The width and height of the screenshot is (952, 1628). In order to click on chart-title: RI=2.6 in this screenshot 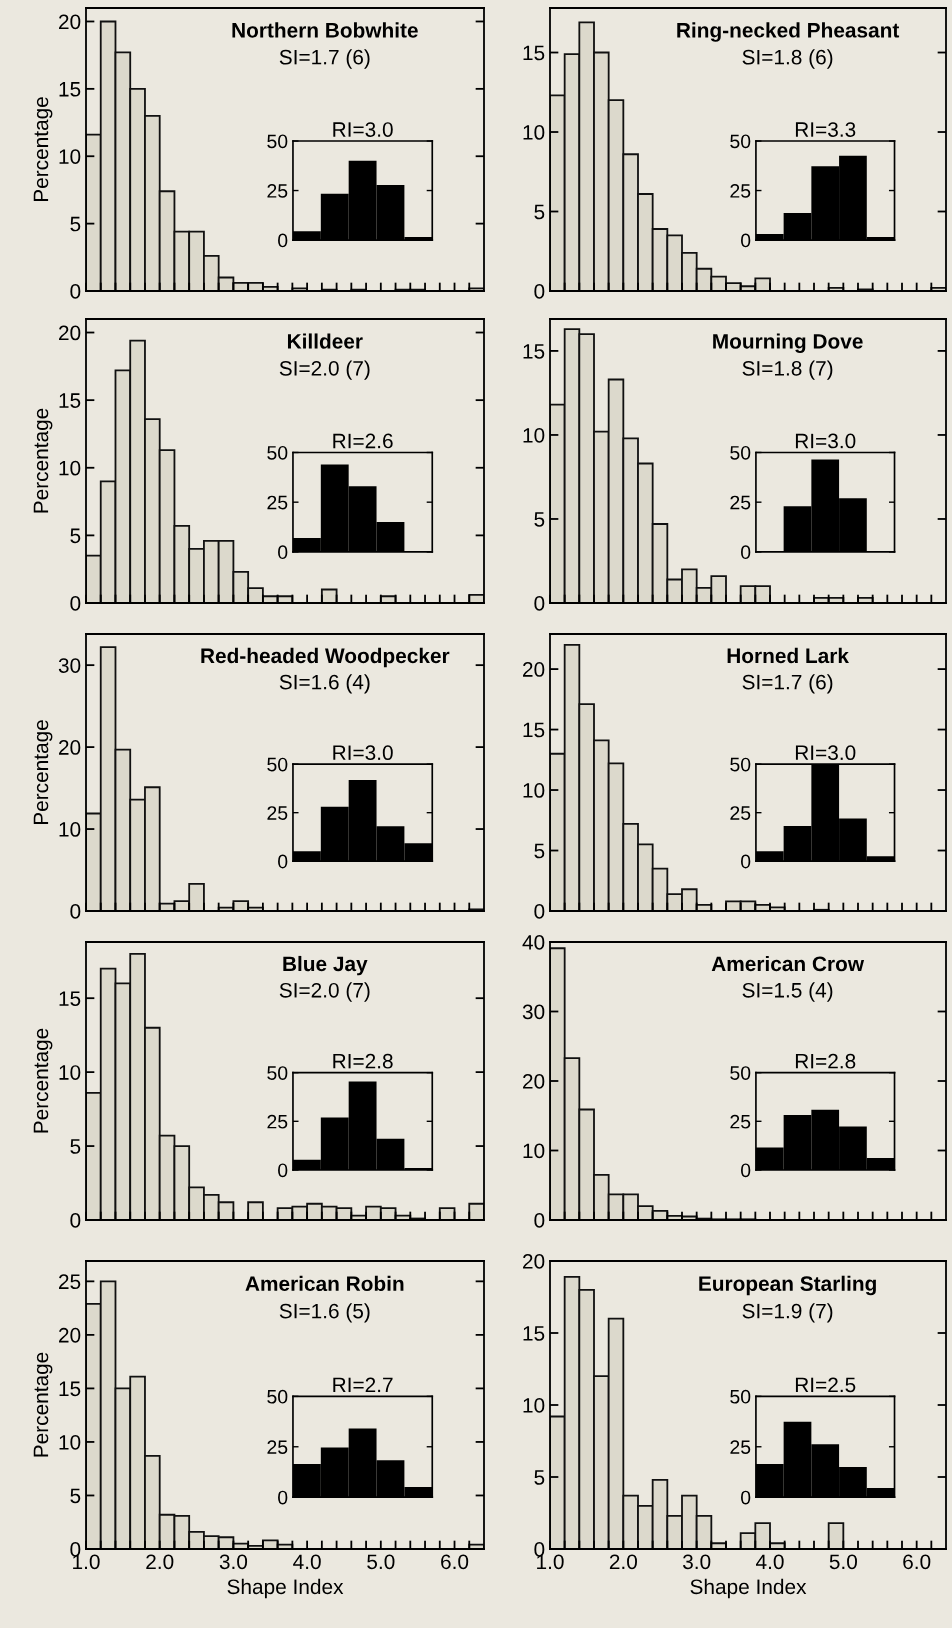, I will do `click(363, 441)`.